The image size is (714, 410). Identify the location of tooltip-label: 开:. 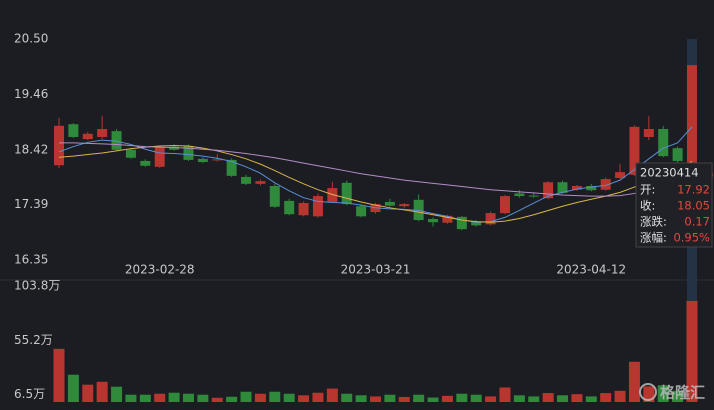
(647, 190).